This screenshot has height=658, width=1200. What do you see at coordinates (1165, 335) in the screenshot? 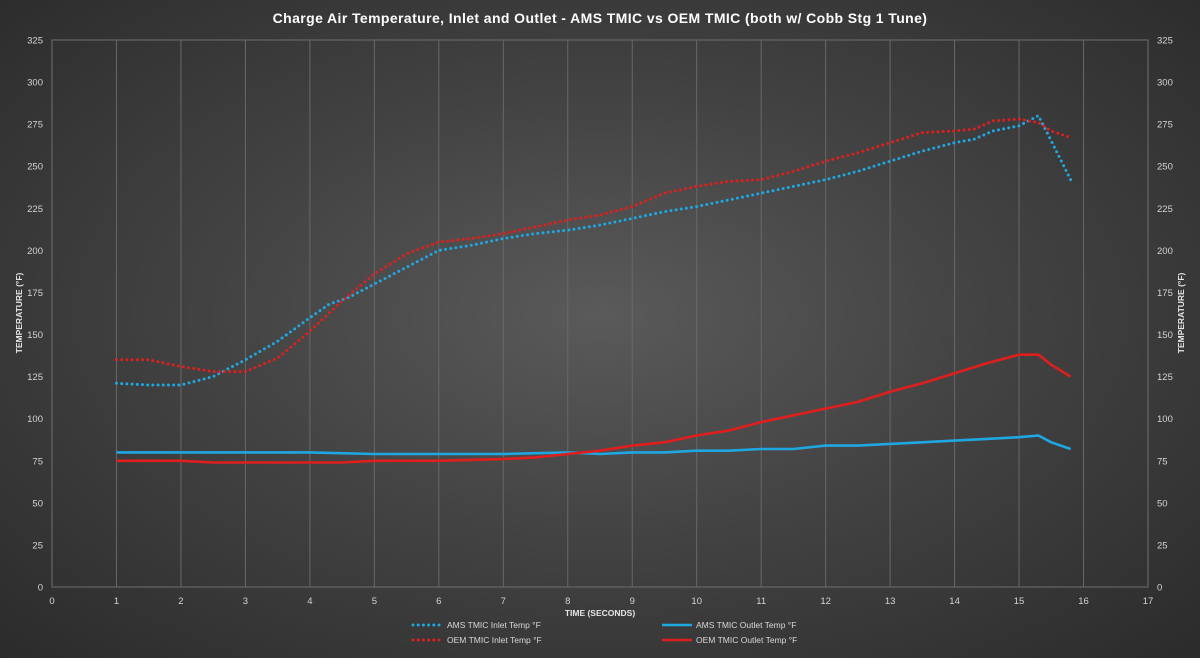
I see `y-tick-label-right: 150` at bounding box center [1165, 335].